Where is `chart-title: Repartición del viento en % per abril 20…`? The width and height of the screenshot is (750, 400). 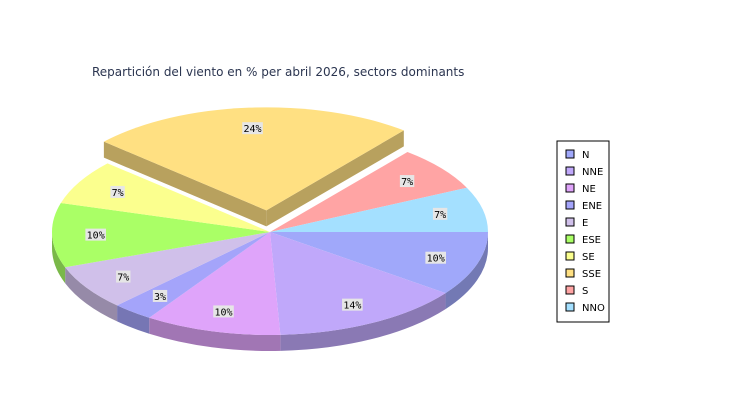 chart-title: Repartición del viento en % per abril 20… is located at coordinates (278, 72).